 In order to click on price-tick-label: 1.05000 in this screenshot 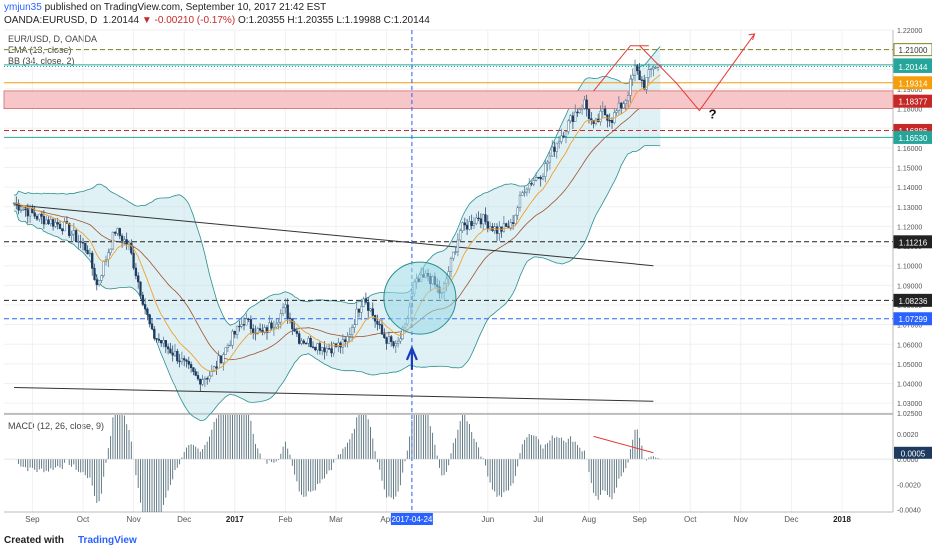, I will do `click(909, 365)`.